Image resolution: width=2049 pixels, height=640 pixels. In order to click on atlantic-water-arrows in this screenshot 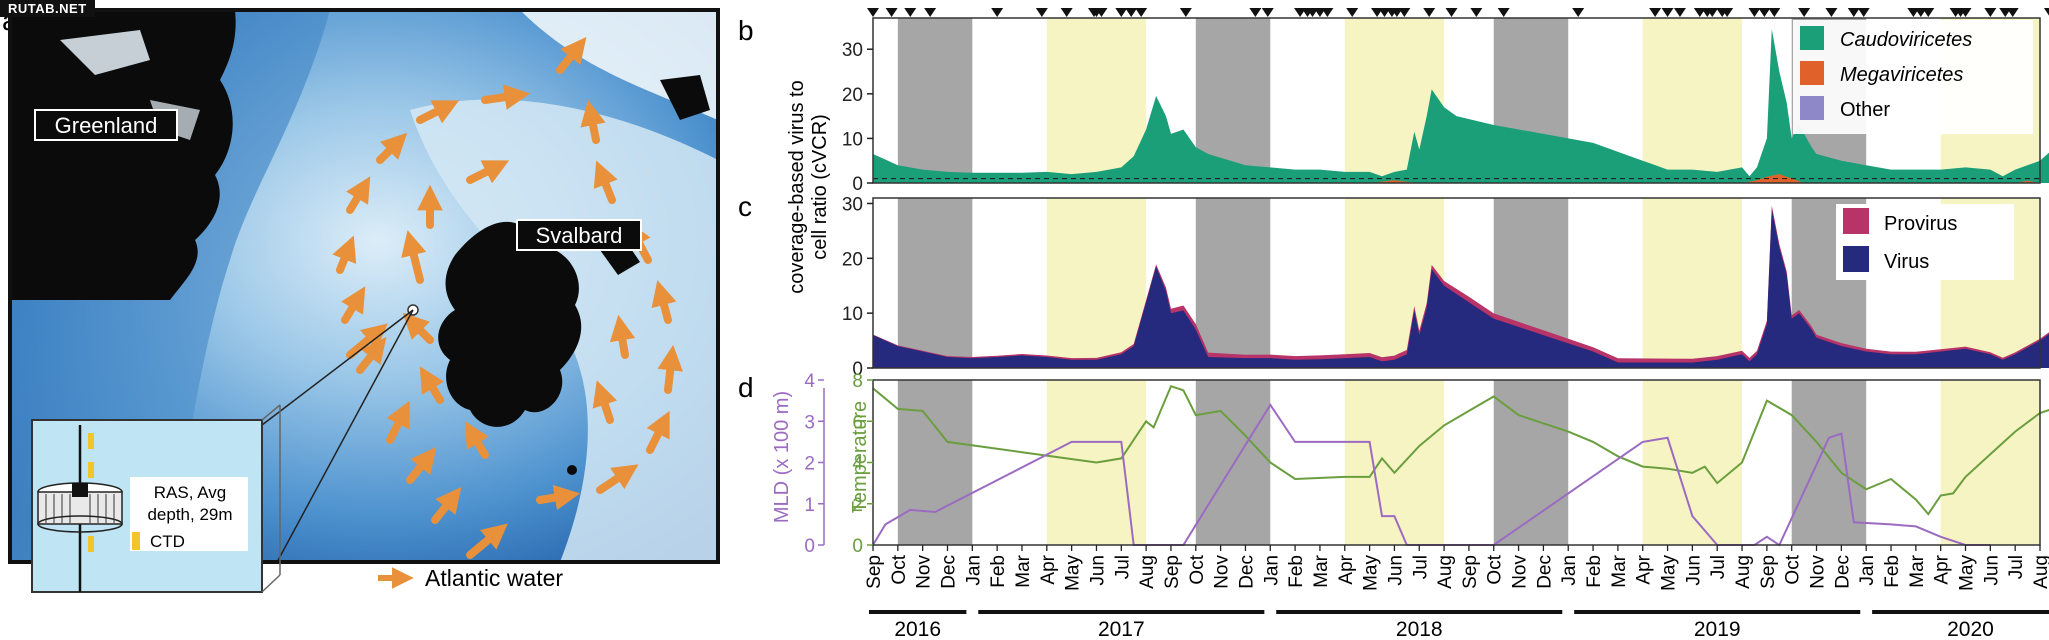, I will do `click(507, 298)`.